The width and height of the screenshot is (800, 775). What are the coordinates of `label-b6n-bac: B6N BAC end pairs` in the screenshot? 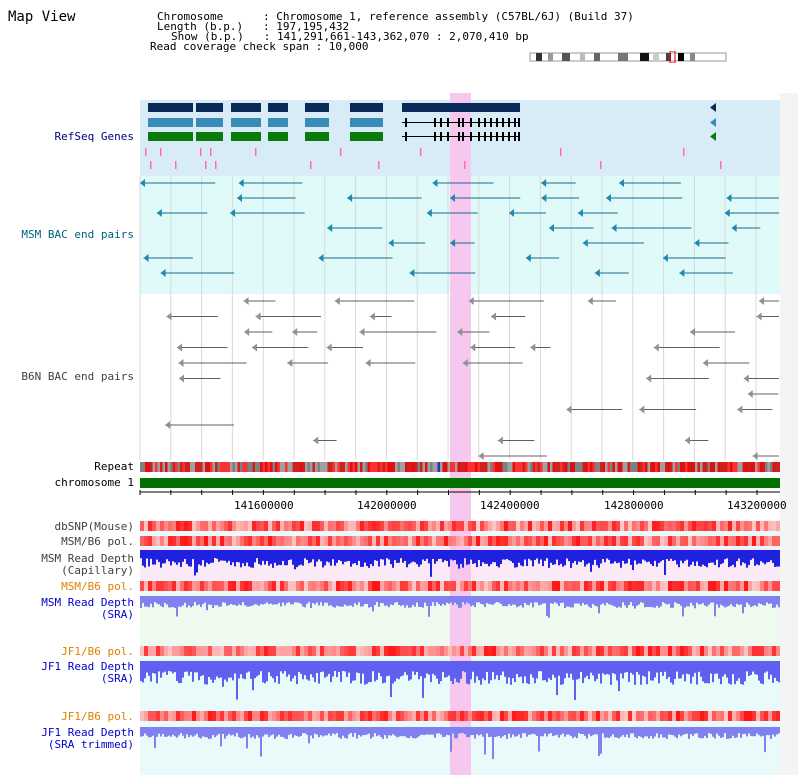 It's located at (77, 376).